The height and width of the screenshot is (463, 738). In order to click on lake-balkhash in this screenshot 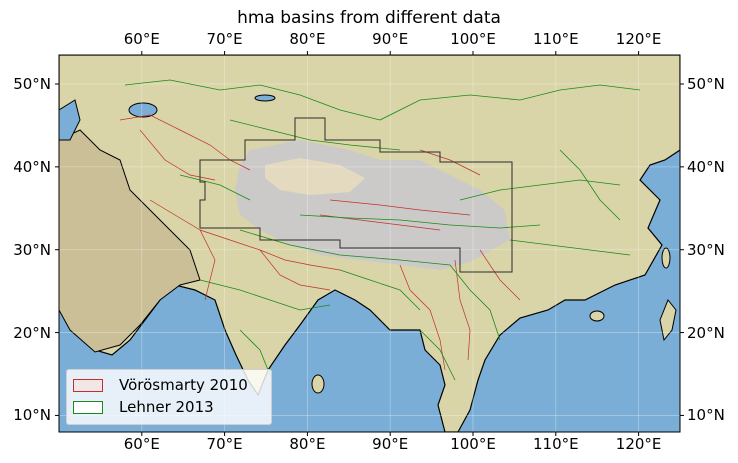, I will do `click(265, 98)`.